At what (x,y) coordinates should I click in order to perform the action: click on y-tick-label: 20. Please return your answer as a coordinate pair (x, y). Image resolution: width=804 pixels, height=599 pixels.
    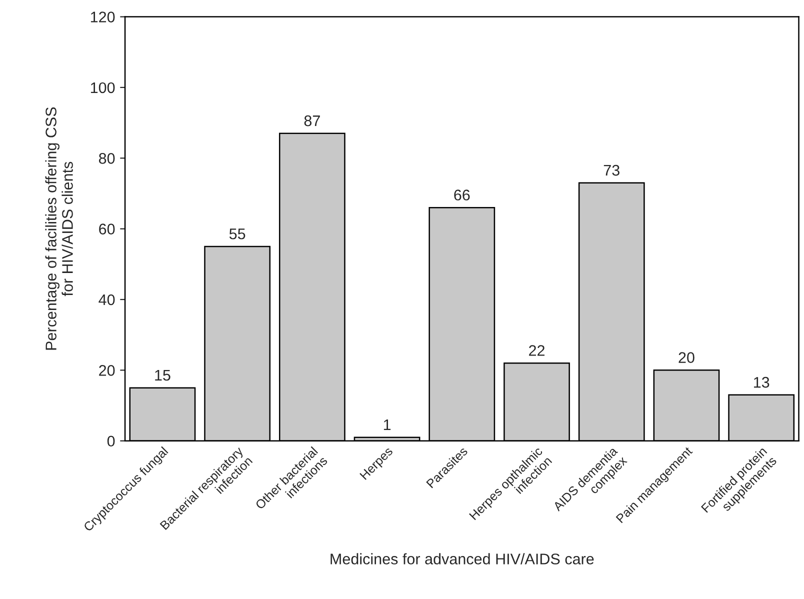
    Looking at the image, I should click on (107, 370).